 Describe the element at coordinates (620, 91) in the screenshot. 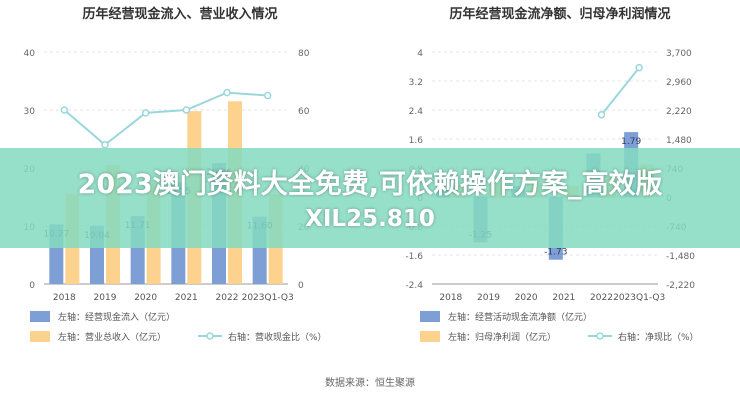

I see `chart2-line-series` at that location.